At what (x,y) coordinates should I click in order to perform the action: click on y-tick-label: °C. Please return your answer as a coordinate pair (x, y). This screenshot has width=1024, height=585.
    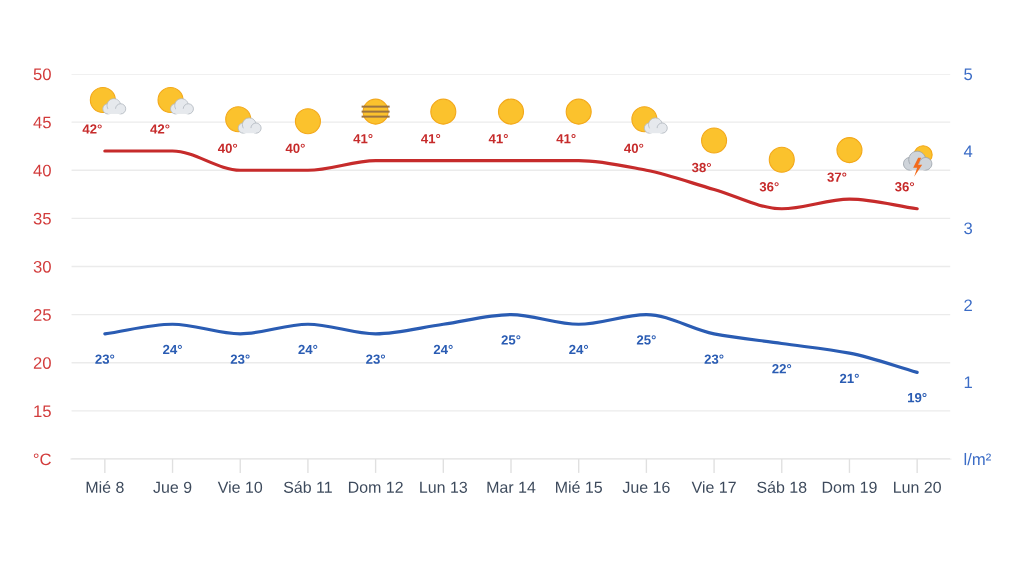
    Looking at the image, I should click on (42, 459).